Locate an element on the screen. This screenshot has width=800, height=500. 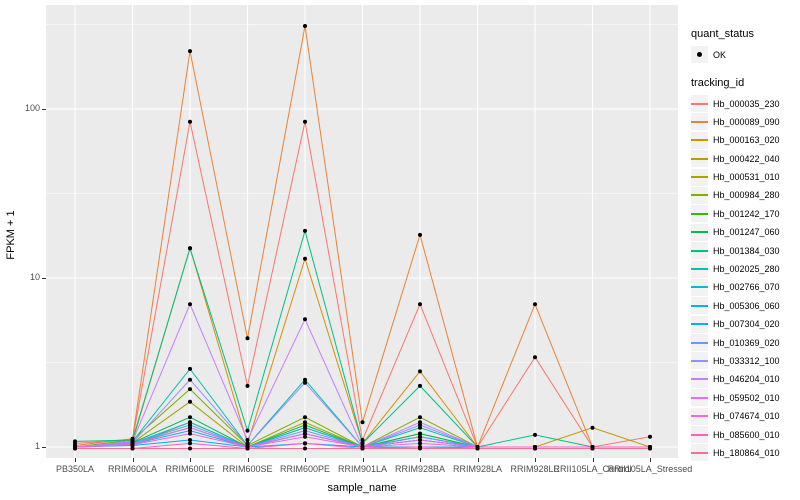
x-tick-label: RRIM928LE is located at coordinates (535, 469).